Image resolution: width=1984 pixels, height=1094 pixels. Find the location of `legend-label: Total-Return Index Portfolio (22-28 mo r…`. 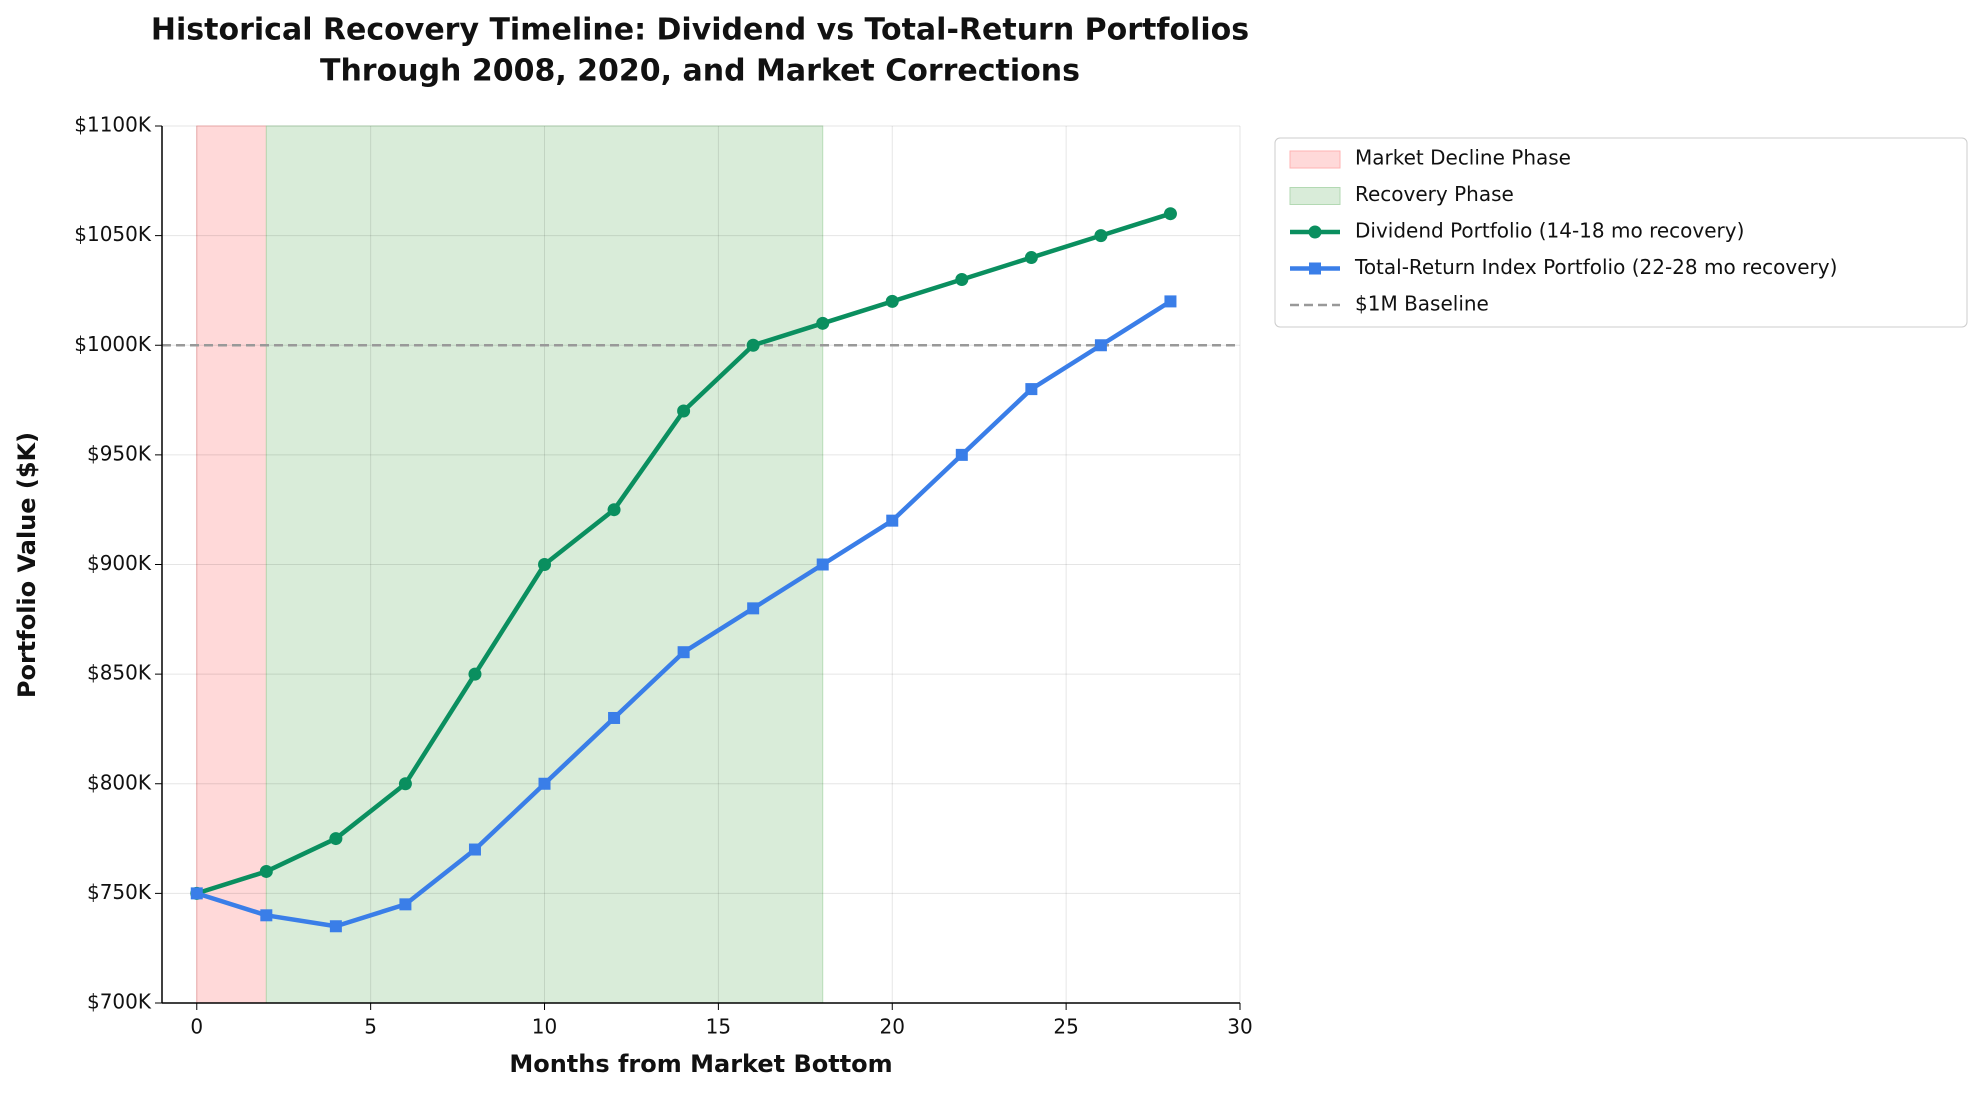

legend-label: Total-Return Index Portfolio (22-28 mo r… is located at coordinates (1595, 267).